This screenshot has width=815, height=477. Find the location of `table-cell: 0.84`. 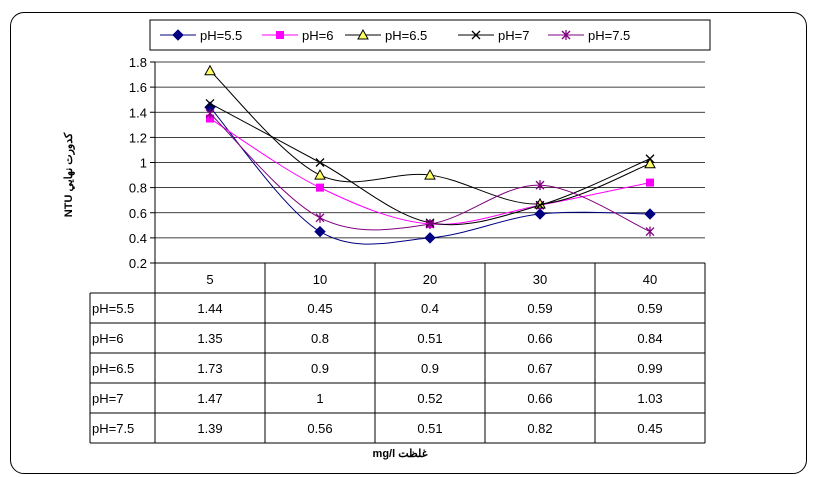

table-cell: 0.84 is located at coordinates (649, 338).